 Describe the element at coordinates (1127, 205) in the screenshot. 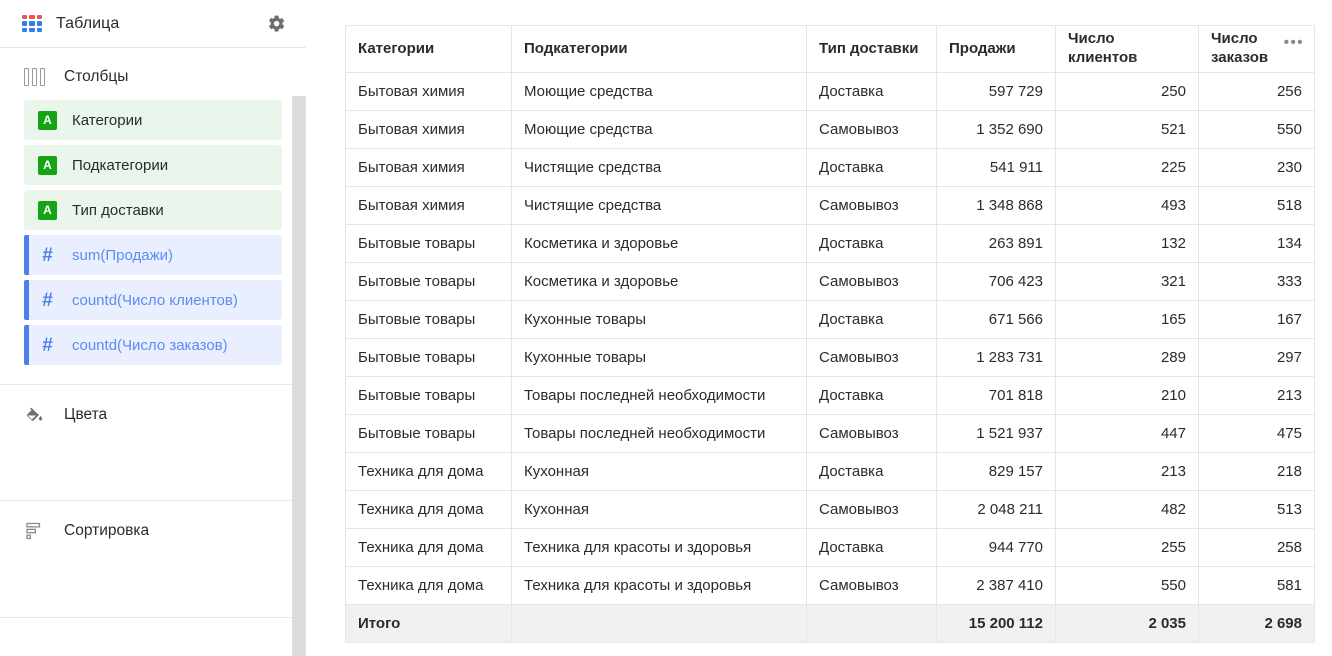

I see `table-cell-customers: 493` at that location.